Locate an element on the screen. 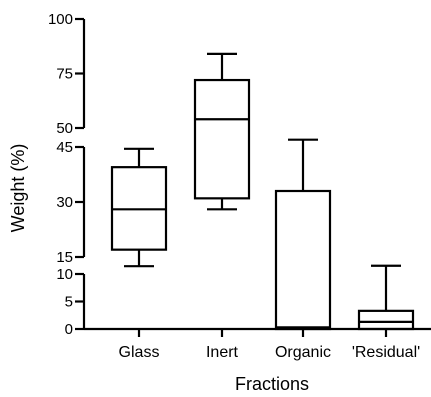 The height and width of the screenshot is (397, 431). y-tick-label: 100 is located at coordinates (60, 19).